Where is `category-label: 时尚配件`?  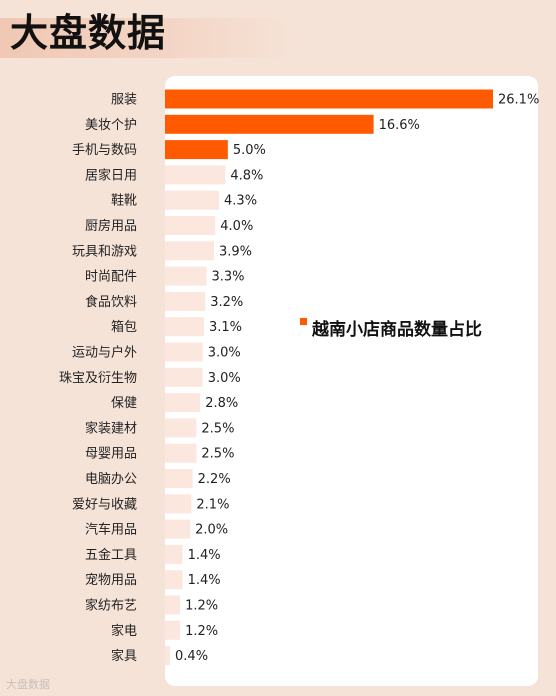
category-label: 时尚配件 is located at coordinates (111, 277).